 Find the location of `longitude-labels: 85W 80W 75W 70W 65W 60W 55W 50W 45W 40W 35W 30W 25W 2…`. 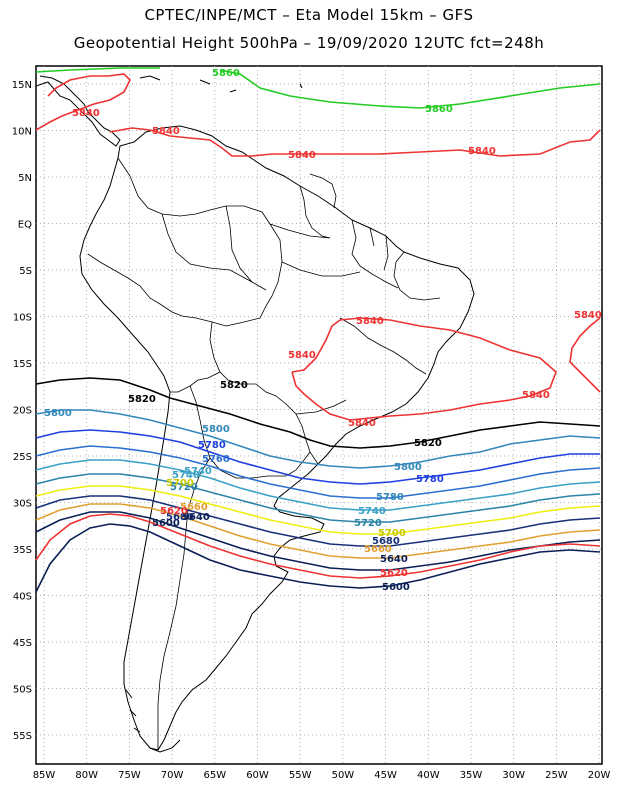

longitude-labels: 85W 80W 75W 70W 65W 60W 55W 50W 45W 40W 35W 30W 25W 2… is located at coordinates (322, 775).